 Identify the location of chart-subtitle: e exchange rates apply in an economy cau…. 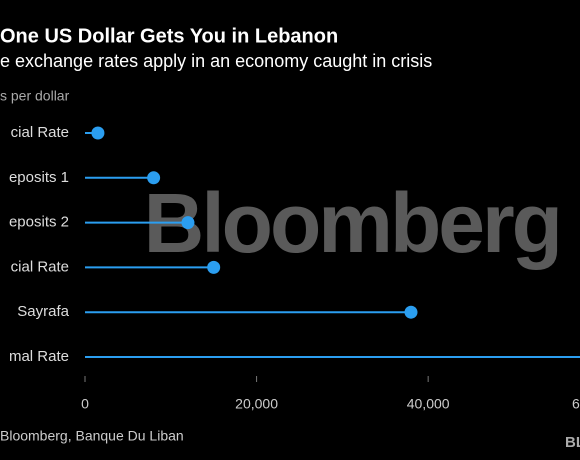
(216, 61).